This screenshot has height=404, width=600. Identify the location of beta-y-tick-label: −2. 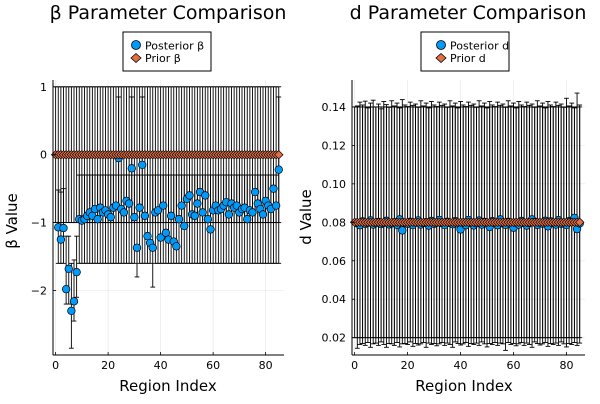
(39, 290).